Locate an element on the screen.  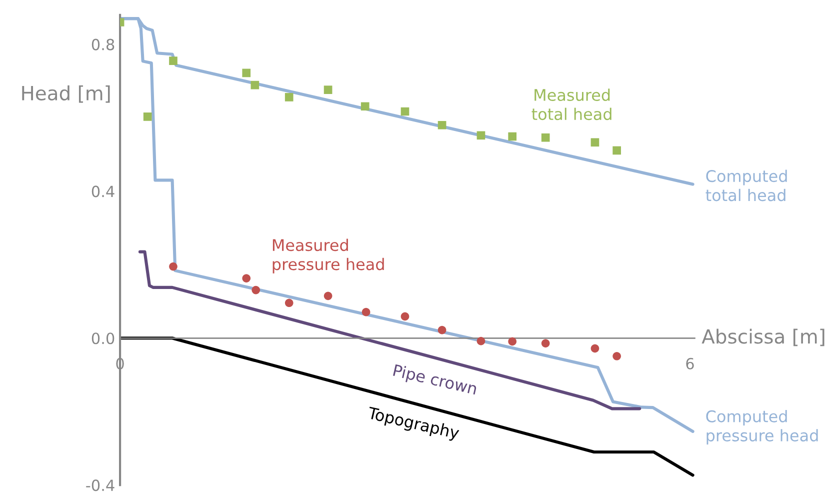
series-label: Computed pressure head is located at coordinates (762, 427).